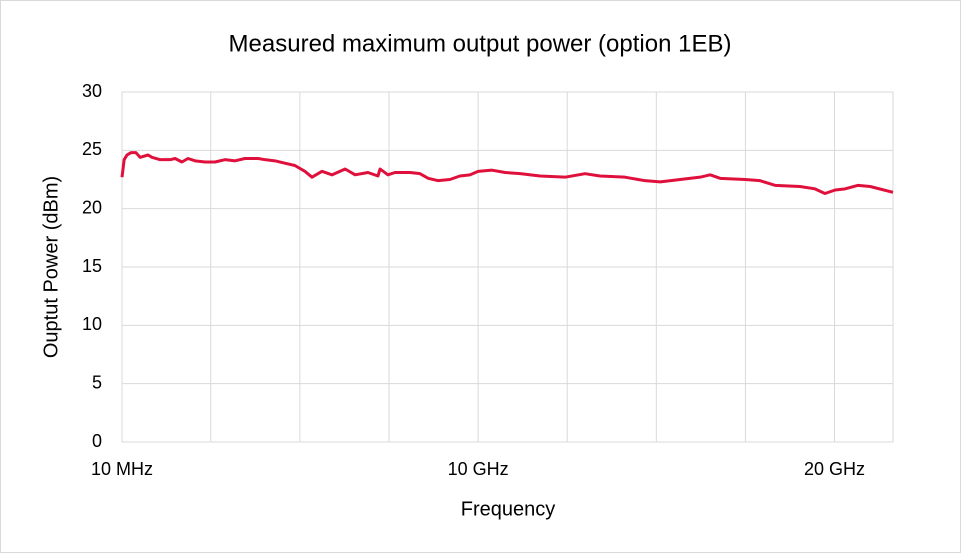 The width and height of the screenshot is (962, 554). What do you see at coordinates (92, 266) in the screenshot?
I see `y-tick-label: 15` at bounding box center [92, 266].